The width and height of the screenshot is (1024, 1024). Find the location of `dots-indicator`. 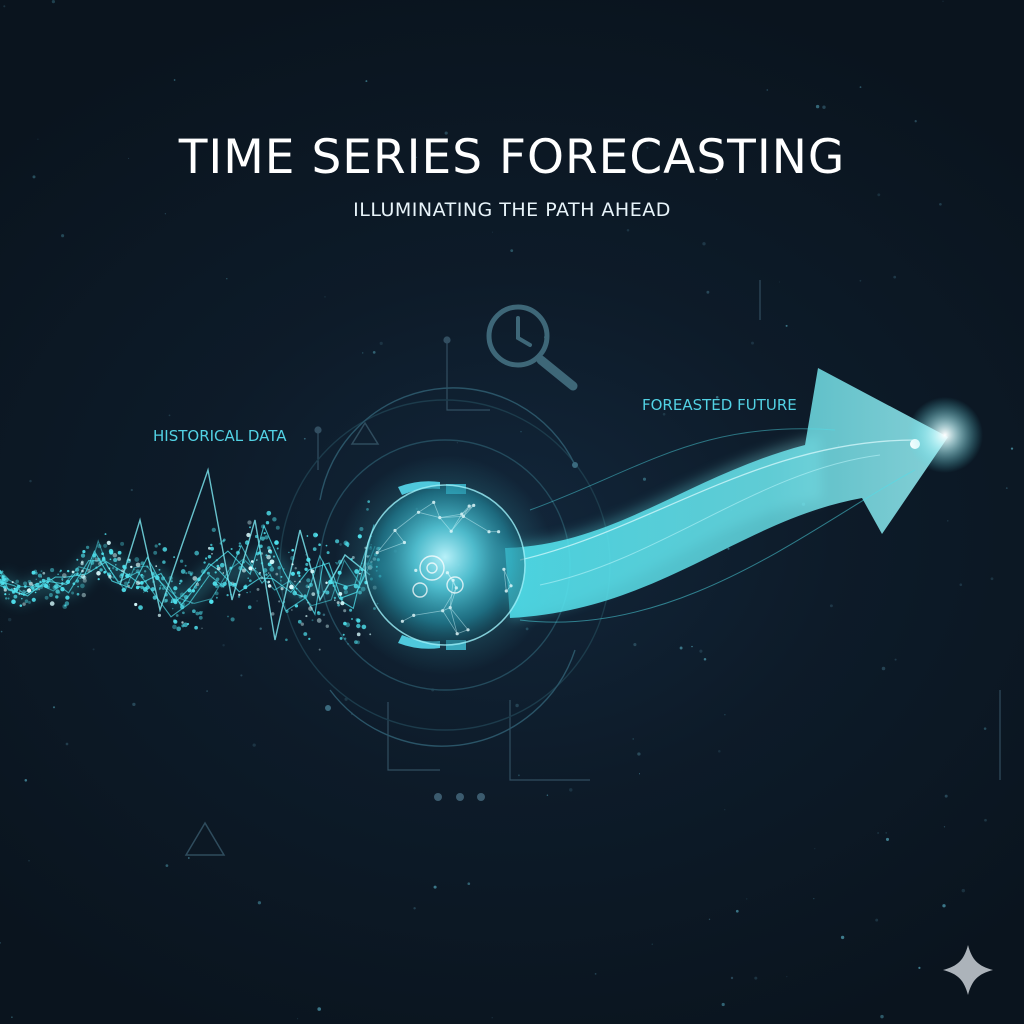

dots-indicator is located at coordinates (459, 797).